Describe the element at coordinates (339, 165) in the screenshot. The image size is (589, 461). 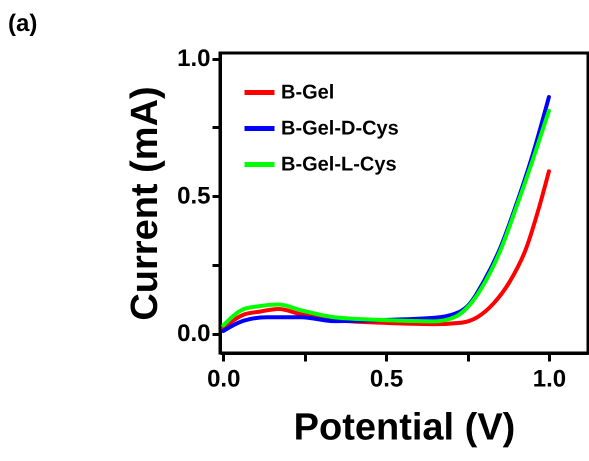
I see `legend-label: B-Gel-L-Cys` at that location.